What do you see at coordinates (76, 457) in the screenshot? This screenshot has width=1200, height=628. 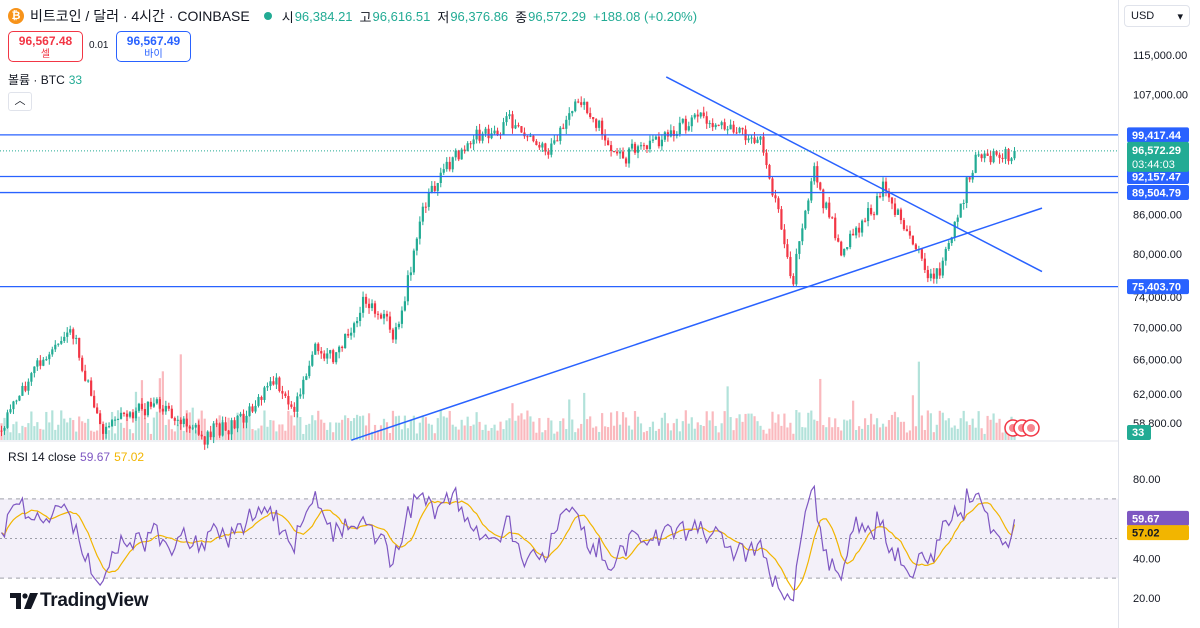 I see `rsi-legend: RSI 14 close 59.67 57.02` at bounding box center [76, 457].